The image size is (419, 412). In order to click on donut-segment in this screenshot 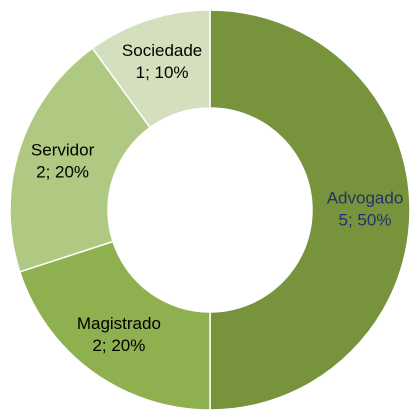, I will do `click(151, 69)`.